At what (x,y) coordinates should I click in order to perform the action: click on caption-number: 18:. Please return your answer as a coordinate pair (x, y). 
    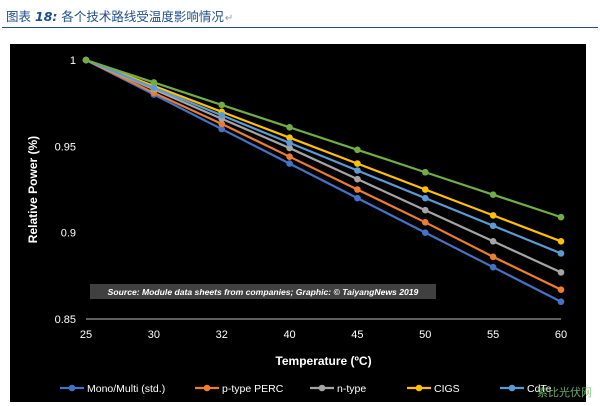
    Looking at the image, I should click on (46, 16).